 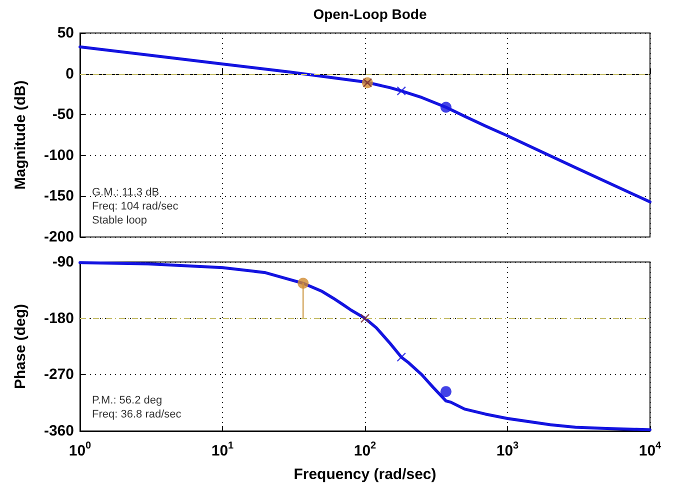 What do you see at coordinates (20, 135) in the screenshot?
I see `y-axis-title: Magnitude (dB)` at bounding box center [20, 135].